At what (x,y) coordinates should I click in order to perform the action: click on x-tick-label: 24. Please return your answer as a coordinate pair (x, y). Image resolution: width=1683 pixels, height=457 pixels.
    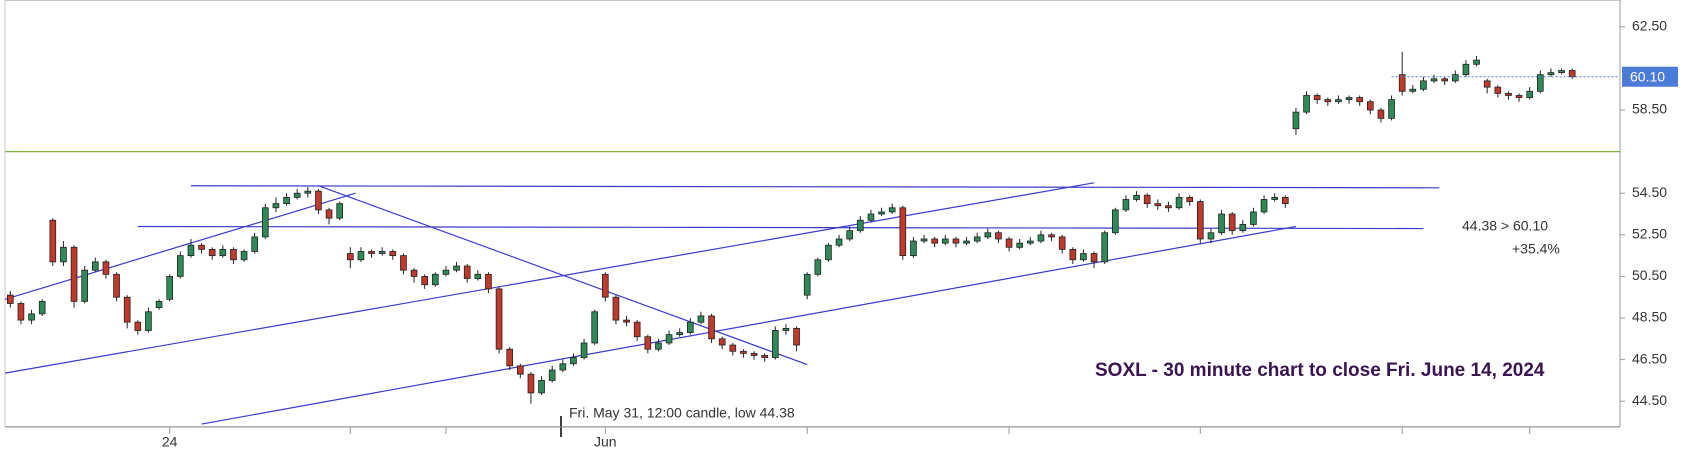
    Looking at the image, I should click on (170, 442).